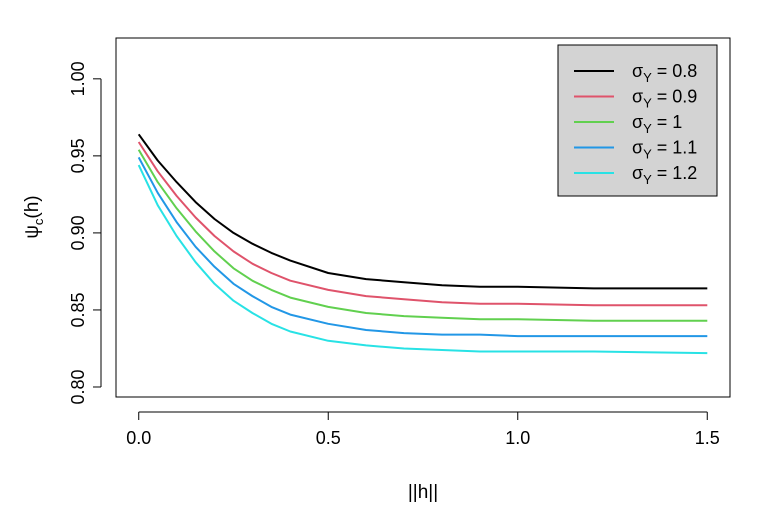  Describe the element at coordinates (32, 206) in the screenshot. I see `y-axis-label-suffix: (h)` at that location.